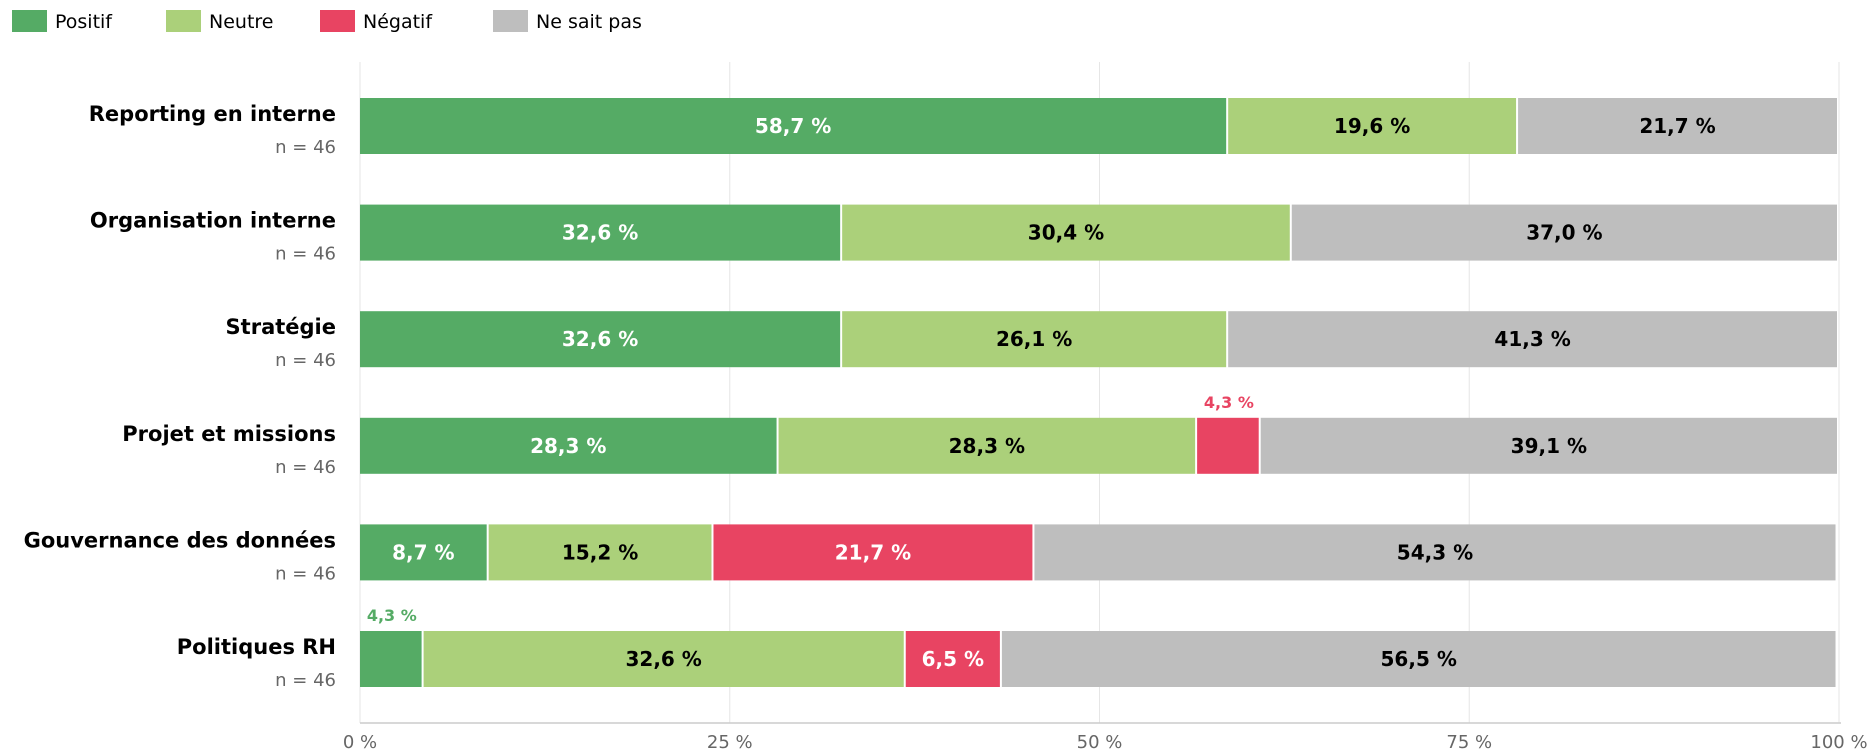 The image size is (1872, 752). What do you see at coordinates (183, 21) in the screenshot?
I see `legend-swatch-neutre` at bounding box center [183, 21].